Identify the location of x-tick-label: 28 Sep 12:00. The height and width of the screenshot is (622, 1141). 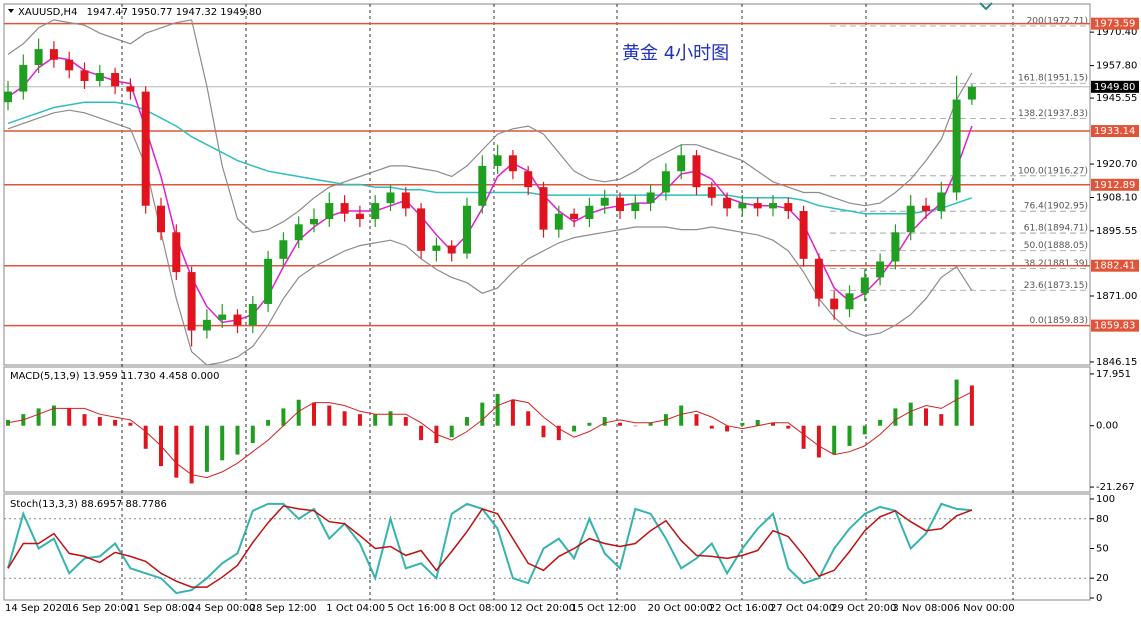
(283, 608).